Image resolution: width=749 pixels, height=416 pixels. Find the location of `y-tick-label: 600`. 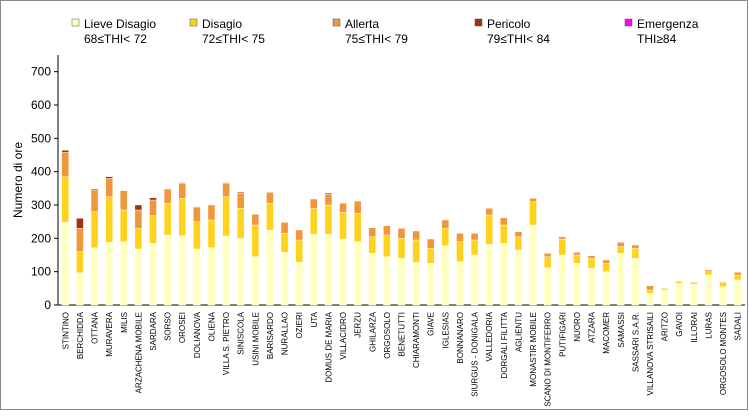

y-tick-label: 600 is located at coordinates (41, 105).